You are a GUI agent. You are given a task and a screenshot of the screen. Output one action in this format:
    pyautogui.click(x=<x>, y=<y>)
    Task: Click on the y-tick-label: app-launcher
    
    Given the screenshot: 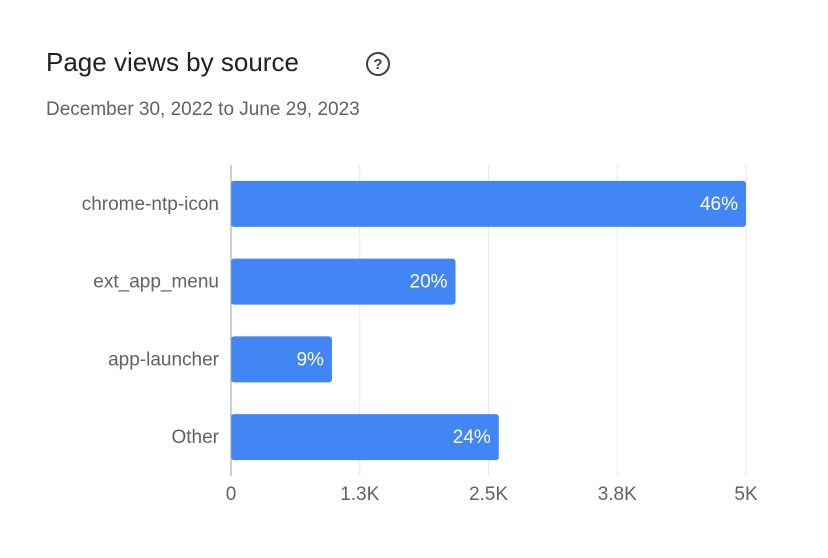 What is the action you would take?
    pyautogui.click(x=164, y=359)
    